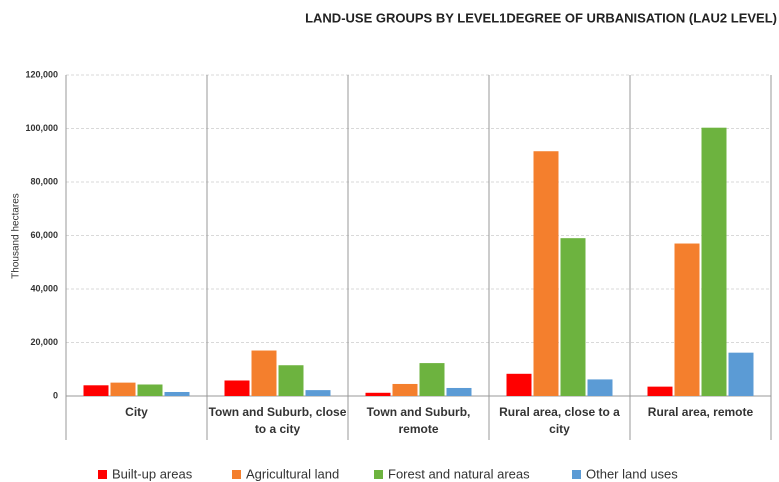 The height and width of the screenshot is (482, 779). What do you see at coordinates (41, 128) in the screenshot?
I see `y-tick-label: 100,000` at bounding box center [41, 128].